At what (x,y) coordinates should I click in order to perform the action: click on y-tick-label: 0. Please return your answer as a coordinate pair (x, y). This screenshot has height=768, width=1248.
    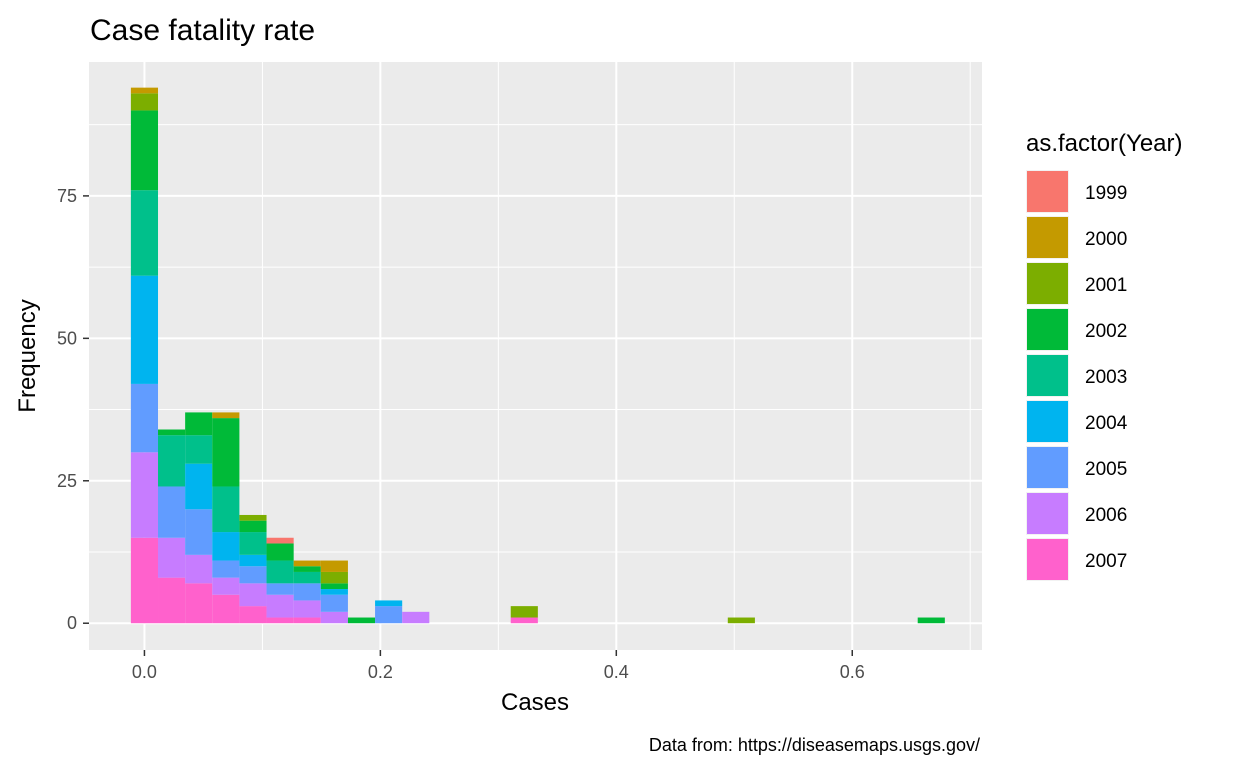
    Looking at the image, I should click on (72, 623).